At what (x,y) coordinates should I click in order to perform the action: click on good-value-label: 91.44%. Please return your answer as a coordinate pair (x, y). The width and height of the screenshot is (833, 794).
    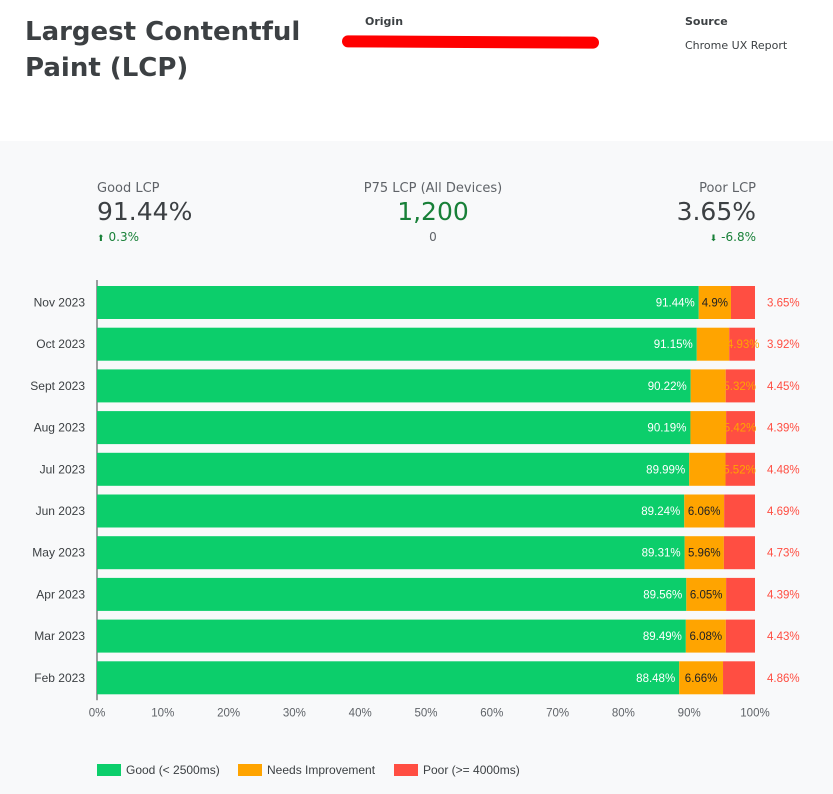
    Looking at the image, I should click on (675, 304).